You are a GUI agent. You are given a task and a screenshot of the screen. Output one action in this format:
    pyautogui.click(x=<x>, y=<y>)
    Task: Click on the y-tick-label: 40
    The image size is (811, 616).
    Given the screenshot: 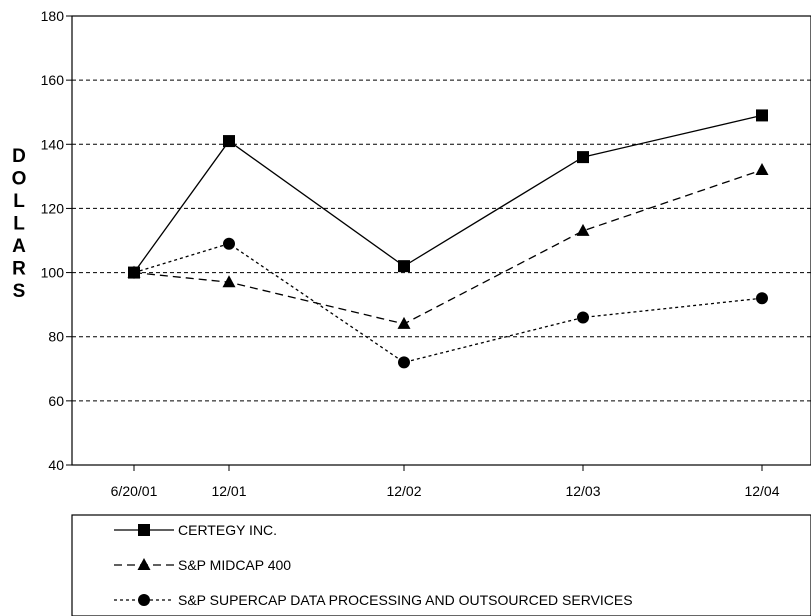 What is the action you would take?
    pyautogui.click(x=56, y=465)
    